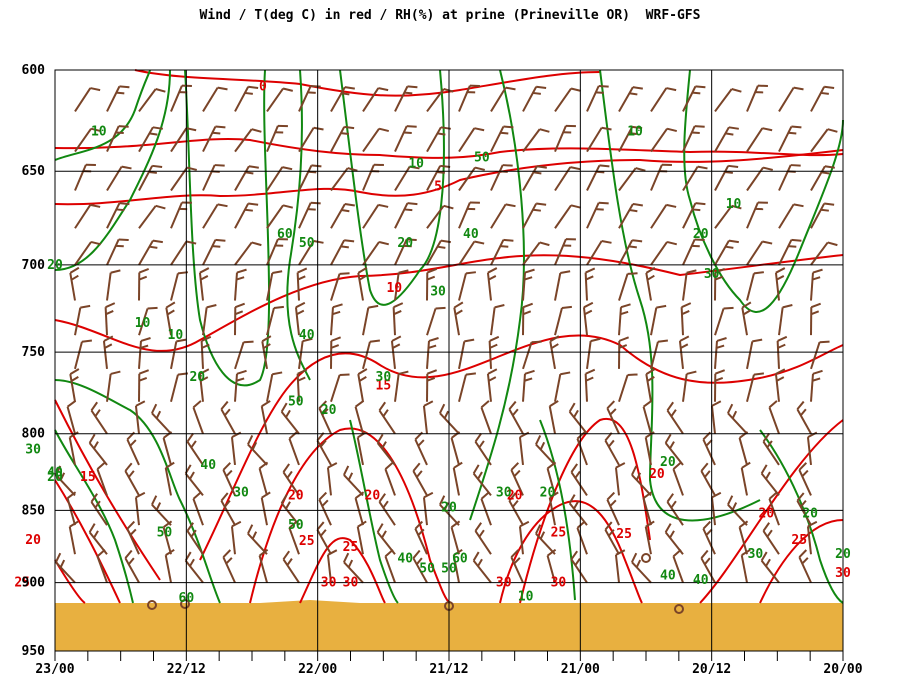  I want to click on humidity-label: 60, so click(460, 559).